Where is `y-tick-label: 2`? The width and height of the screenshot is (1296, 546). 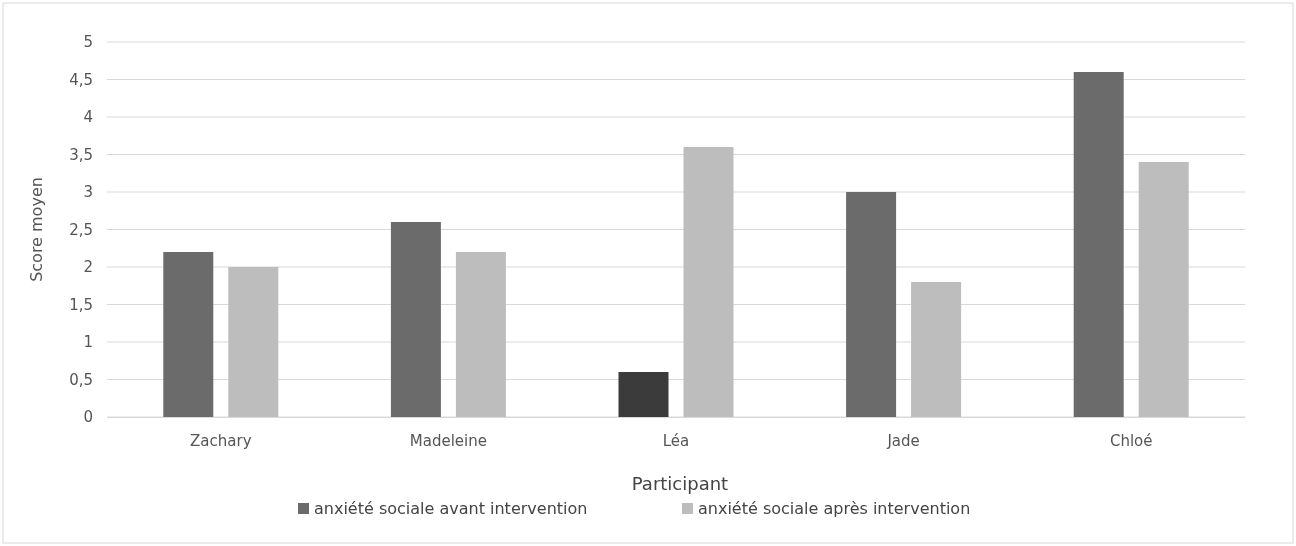
y-tick-label: 2 is located at coordinates (88, 267).